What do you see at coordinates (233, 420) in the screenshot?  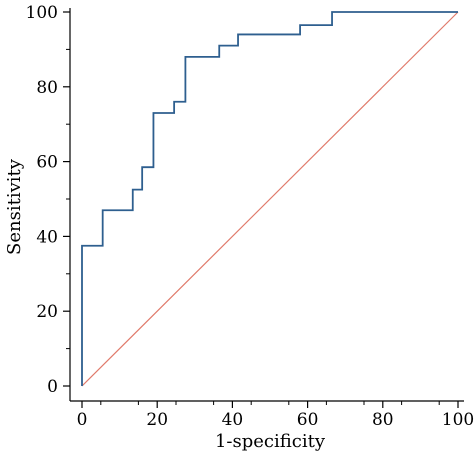 I see `x-tick-label: 40` at bounding box center [233, 420].